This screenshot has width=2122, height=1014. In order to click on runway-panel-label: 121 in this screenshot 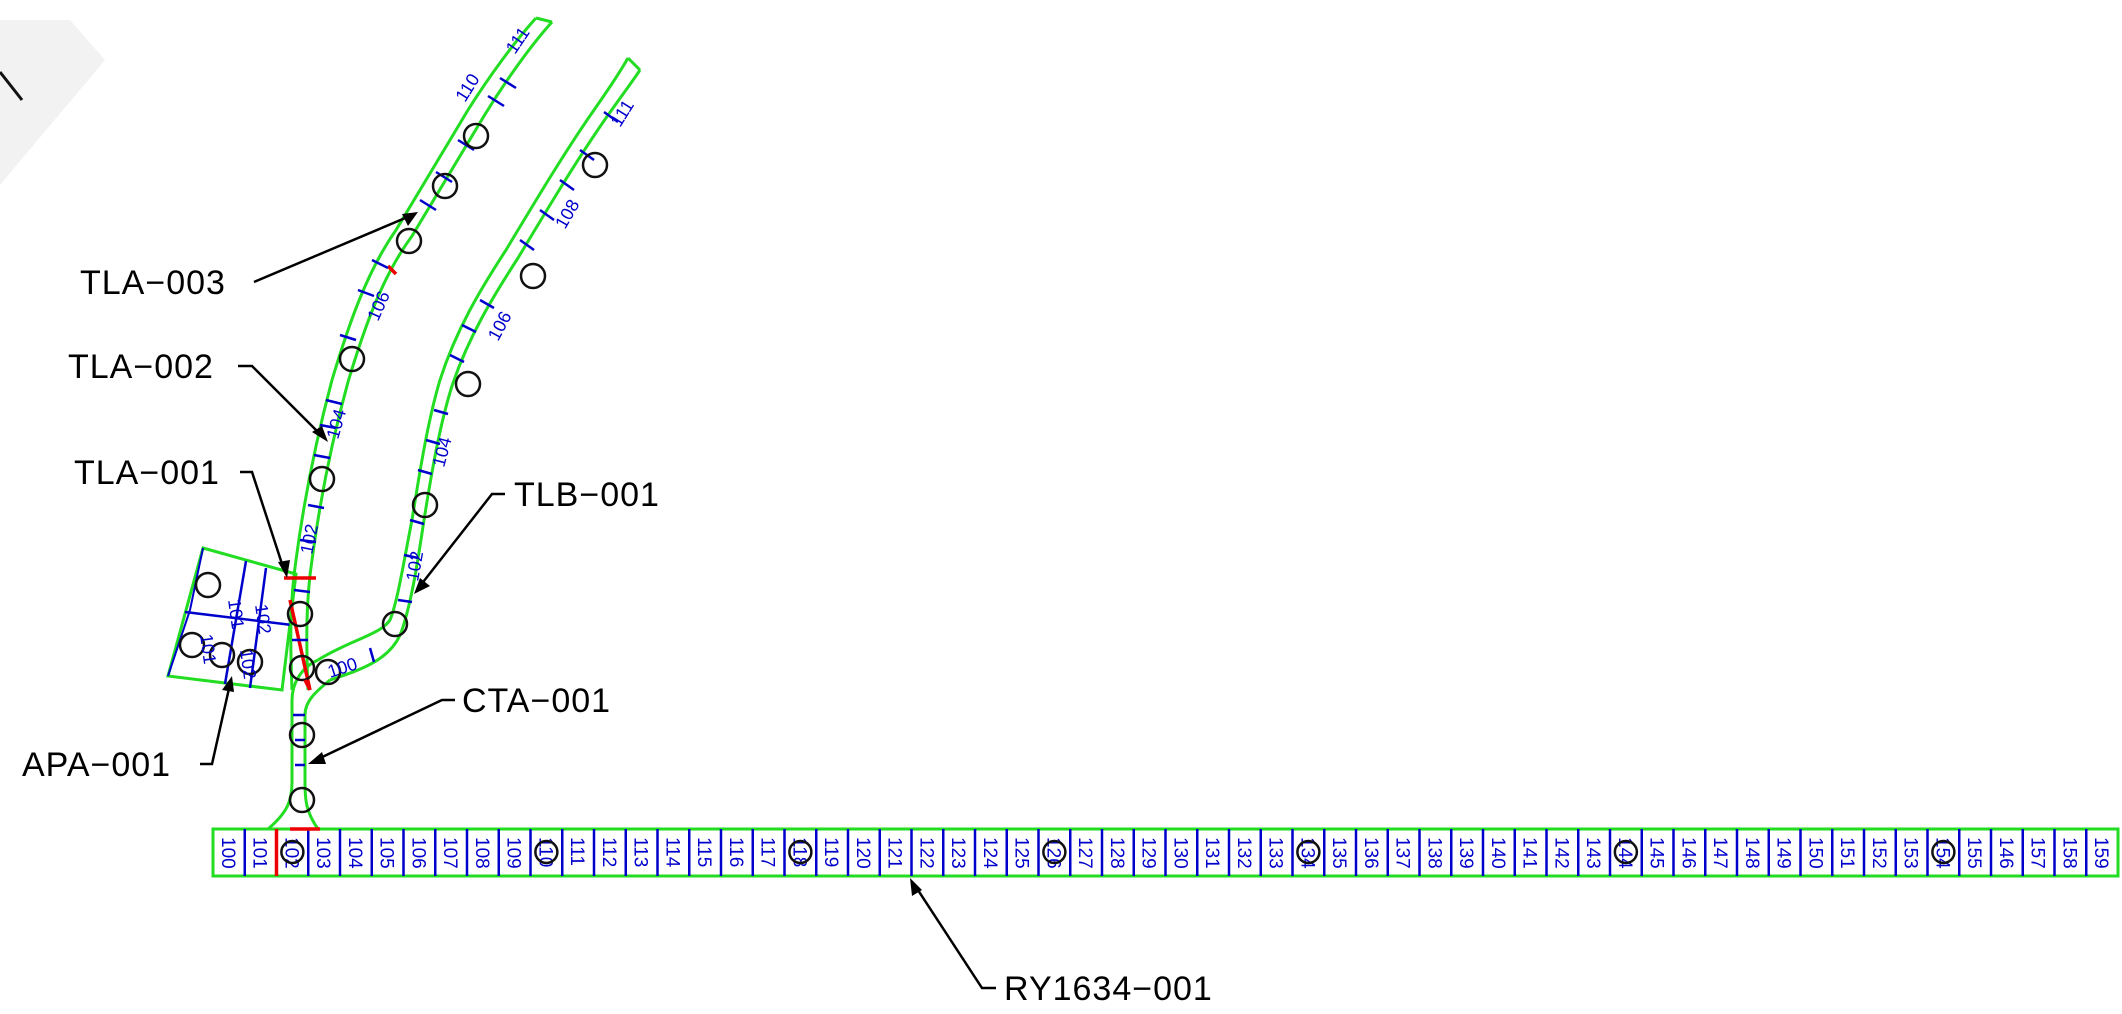, I will do `click(894, 853)`.